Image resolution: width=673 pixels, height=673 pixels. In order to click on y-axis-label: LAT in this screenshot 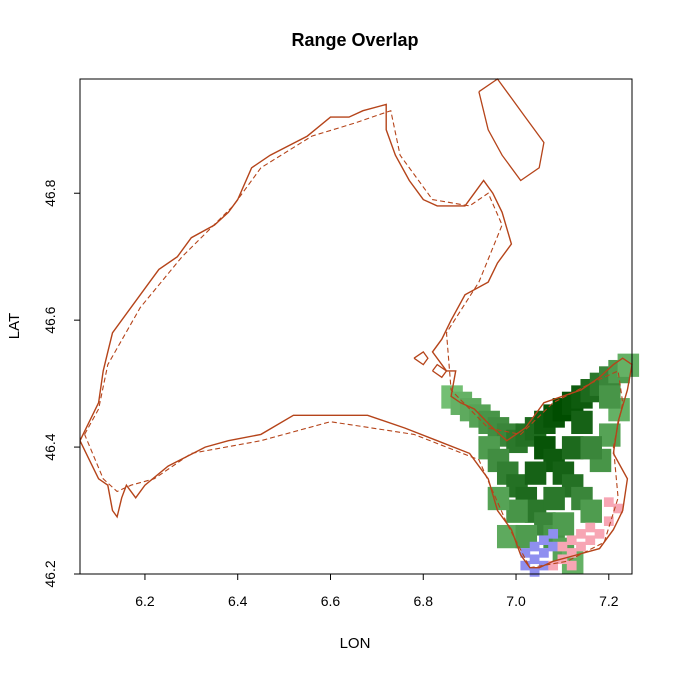, I will do `click(14, 326)`.